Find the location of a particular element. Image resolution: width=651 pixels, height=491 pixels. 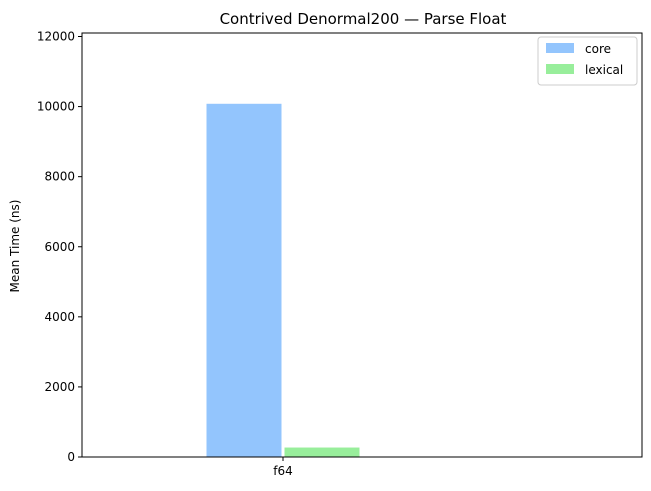

y-tick-label: 0 is located at coordinates (71, 457).